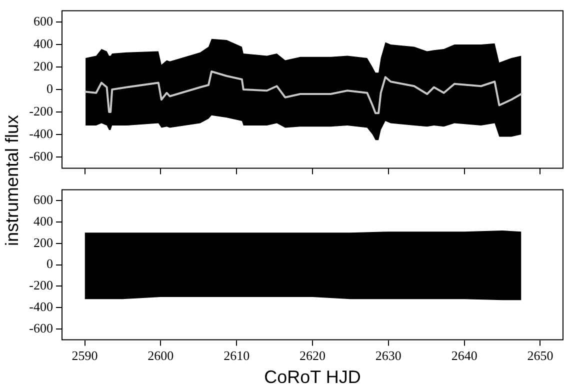 Image resolution: width=565 pixels, height=389 pixels. What do you see at coordinates (312, 377) in the screenshot?
I see `x-axis-title: CoRoT HJD` at bounding box center [312, 377].